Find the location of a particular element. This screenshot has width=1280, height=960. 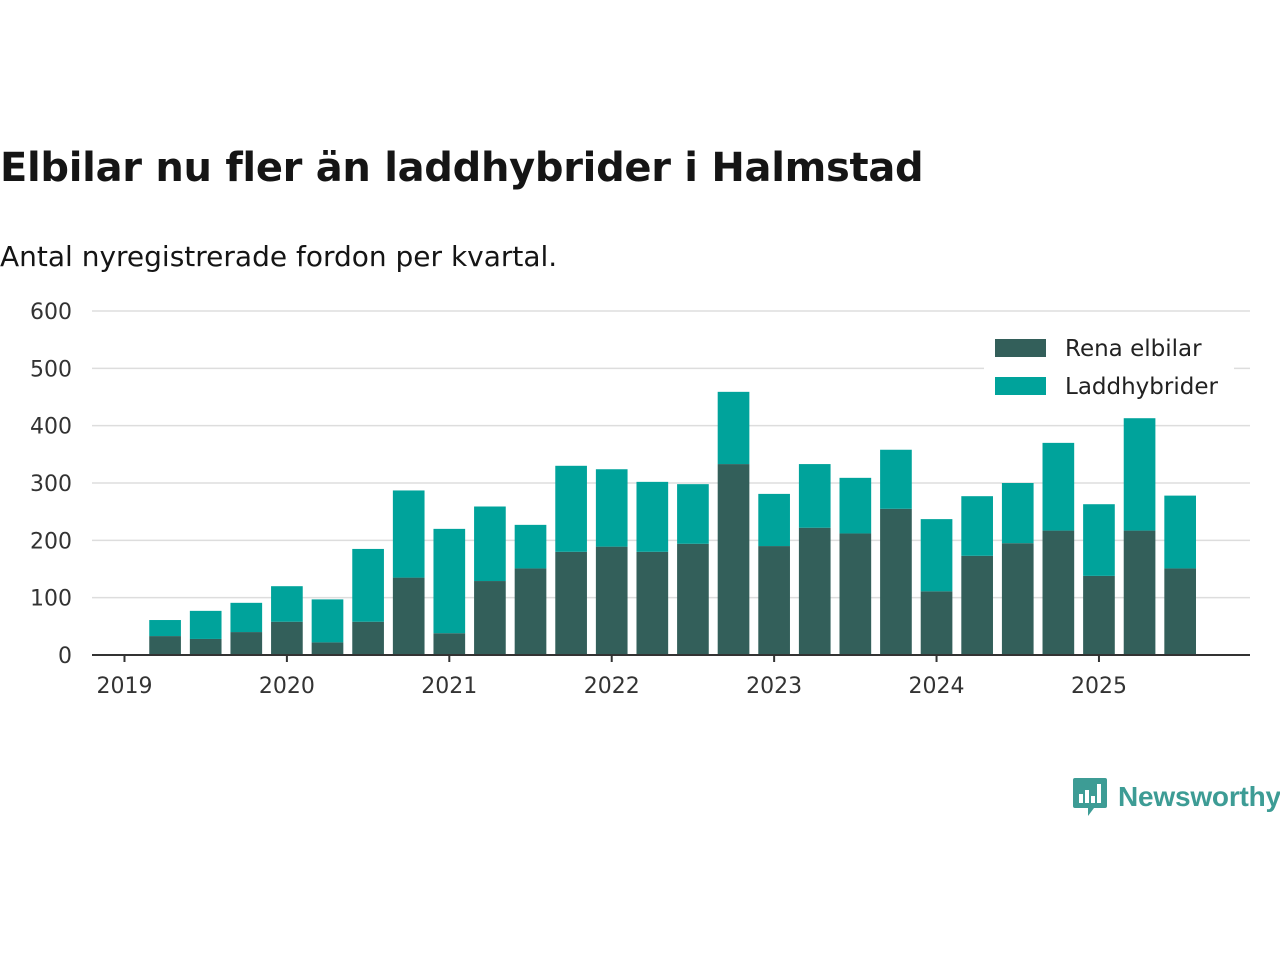

x-tick-label-2025: 2025 is located at coordinates (1099, 686).